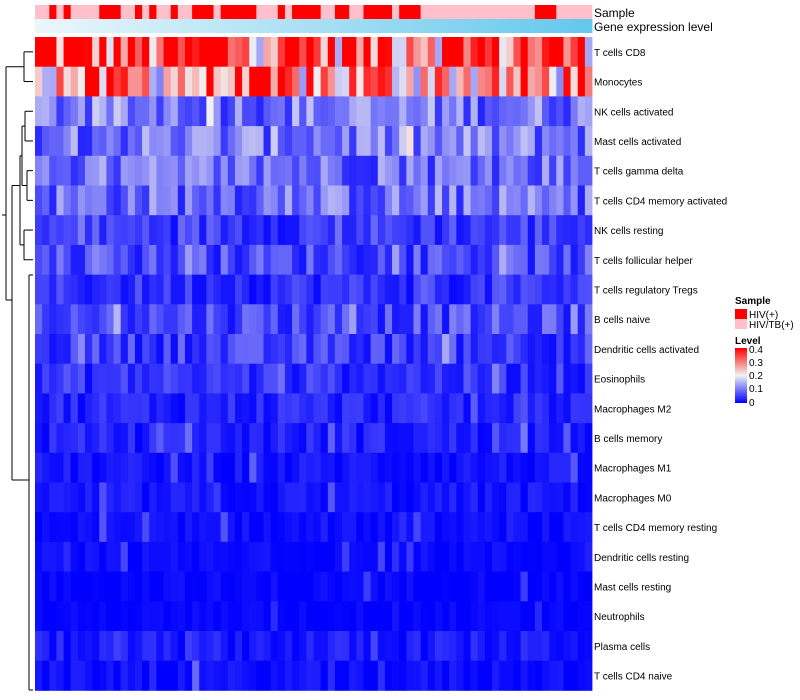 The image size is (800, 700). What do you see at coordinates (756, 376) in the screenshot?
I see `legend-level-tick: 0.2` at bounding box center [756, 376].